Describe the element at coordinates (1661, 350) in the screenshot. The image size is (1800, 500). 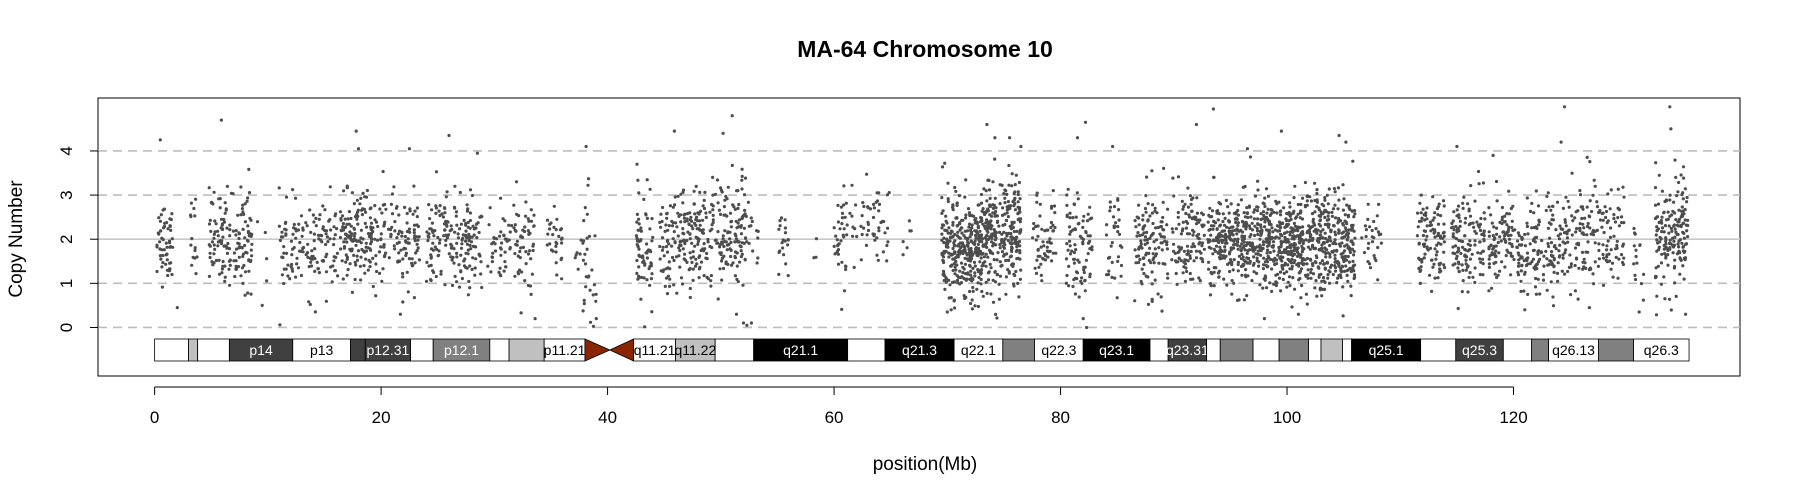
I see `ideogram-band` at that location.